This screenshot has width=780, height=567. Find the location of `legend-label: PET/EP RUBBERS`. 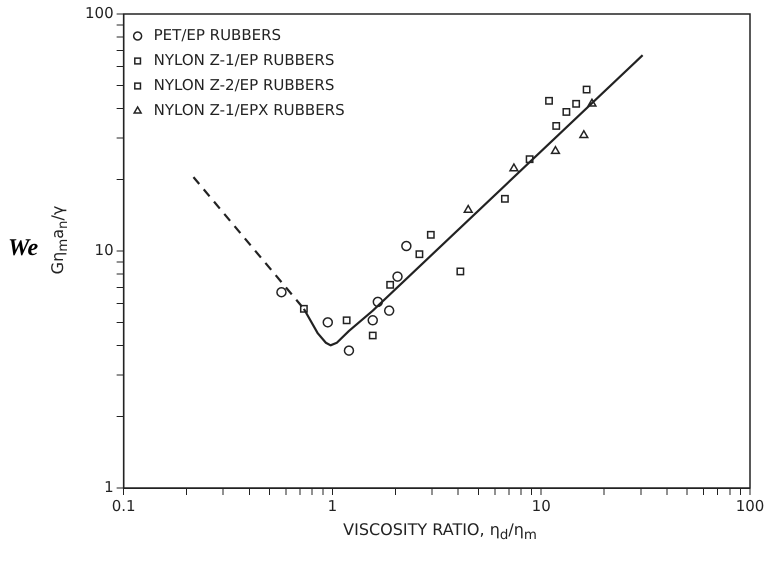

legend-label: PET/EP RUBBERS is located at coordinates (218, 35).